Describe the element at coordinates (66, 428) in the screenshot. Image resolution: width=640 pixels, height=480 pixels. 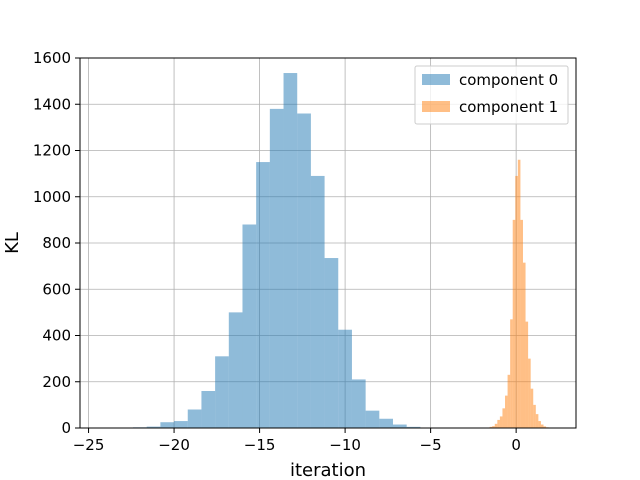
I see `y-tick-label: 0` at that location.